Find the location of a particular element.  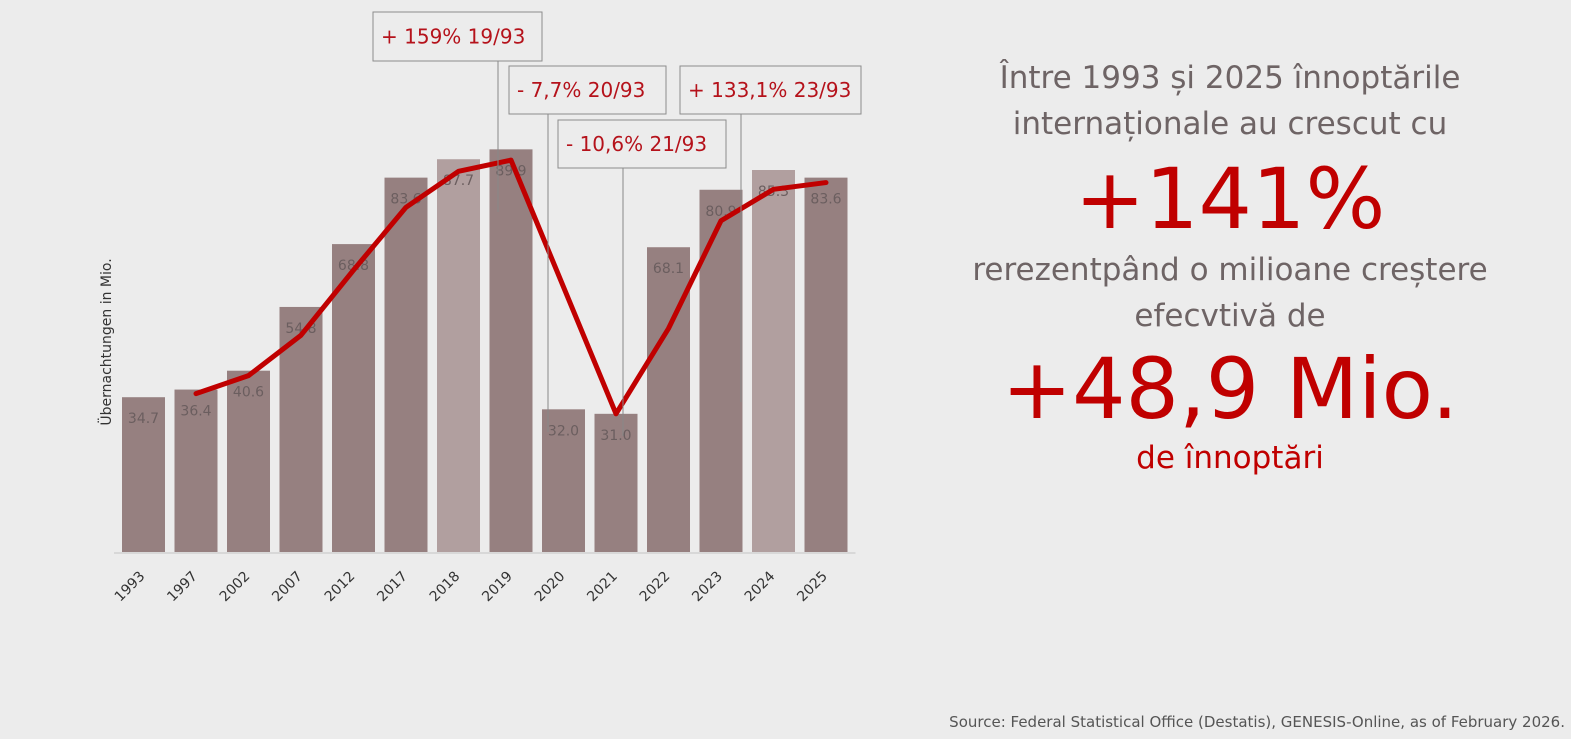

callout-box-2023 is located at coordinates (770, 90).